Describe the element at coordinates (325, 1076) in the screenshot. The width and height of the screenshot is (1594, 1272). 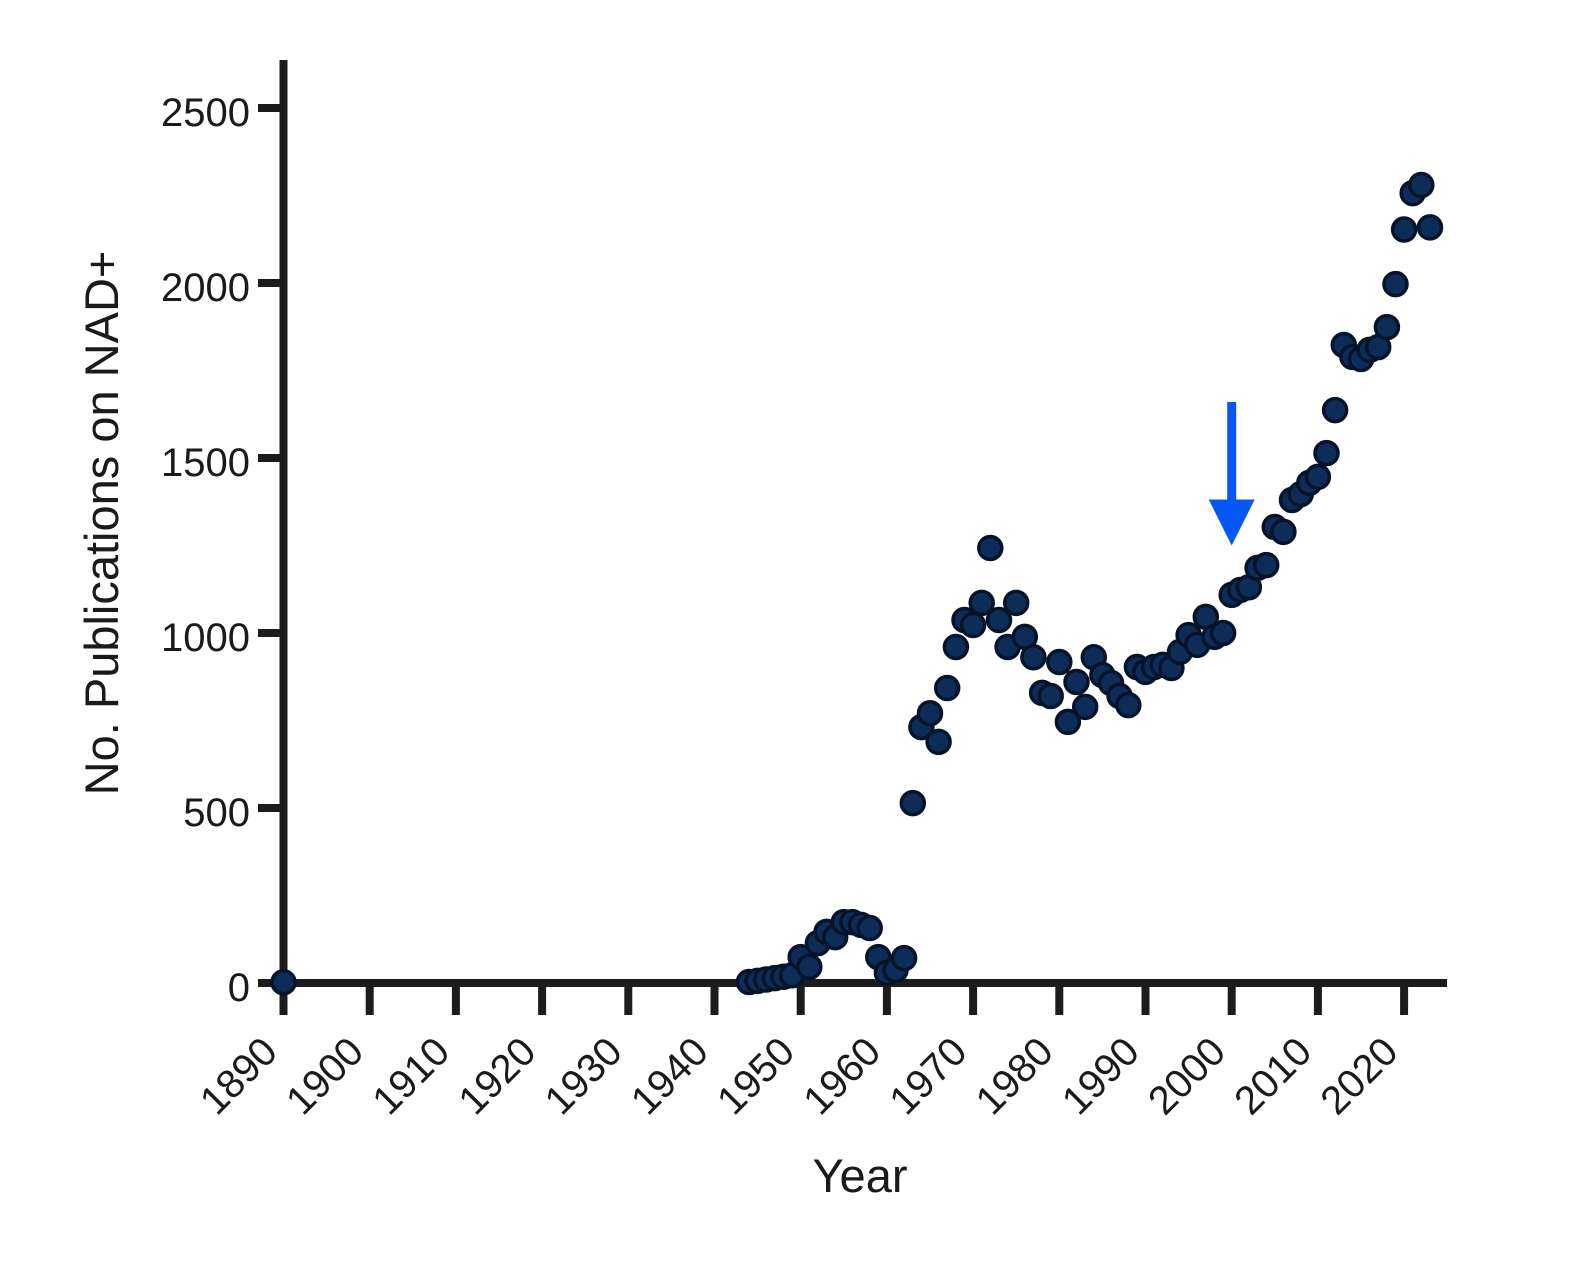
I see `x-tick-label: 1900` at that location.